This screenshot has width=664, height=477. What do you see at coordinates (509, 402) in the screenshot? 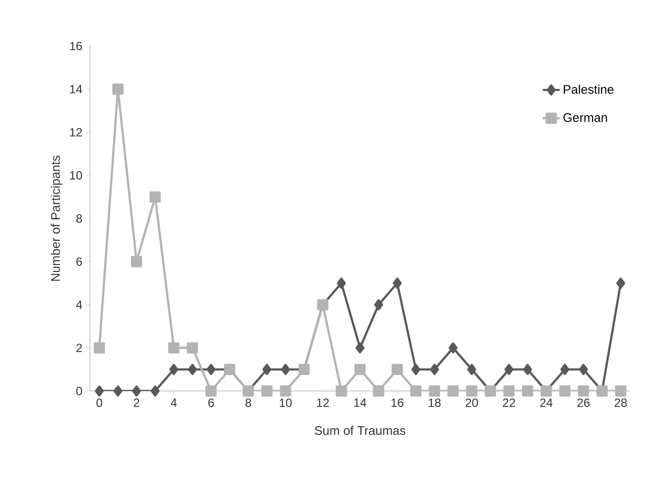
I see `x-tick-label: 22` at bounding box center [509, 402].